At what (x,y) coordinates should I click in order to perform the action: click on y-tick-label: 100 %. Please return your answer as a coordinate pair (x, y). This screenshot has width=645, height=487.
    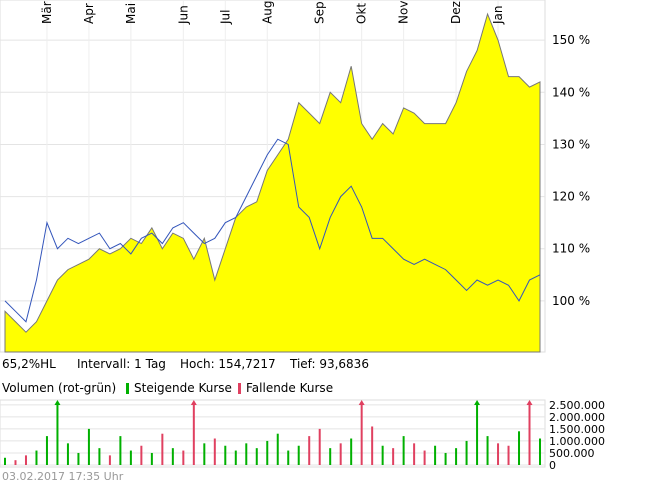
    Looking at the image, I should click on (571, 301).